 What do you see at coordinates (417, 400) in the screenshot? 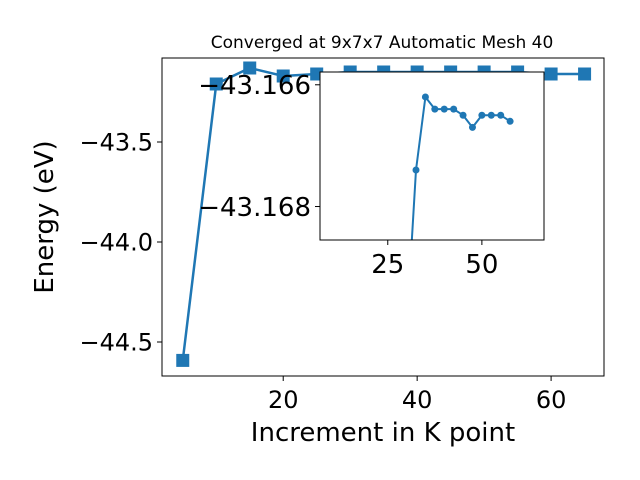
I see `main-x-tick-label: 40` at bounding box center [417, 400].